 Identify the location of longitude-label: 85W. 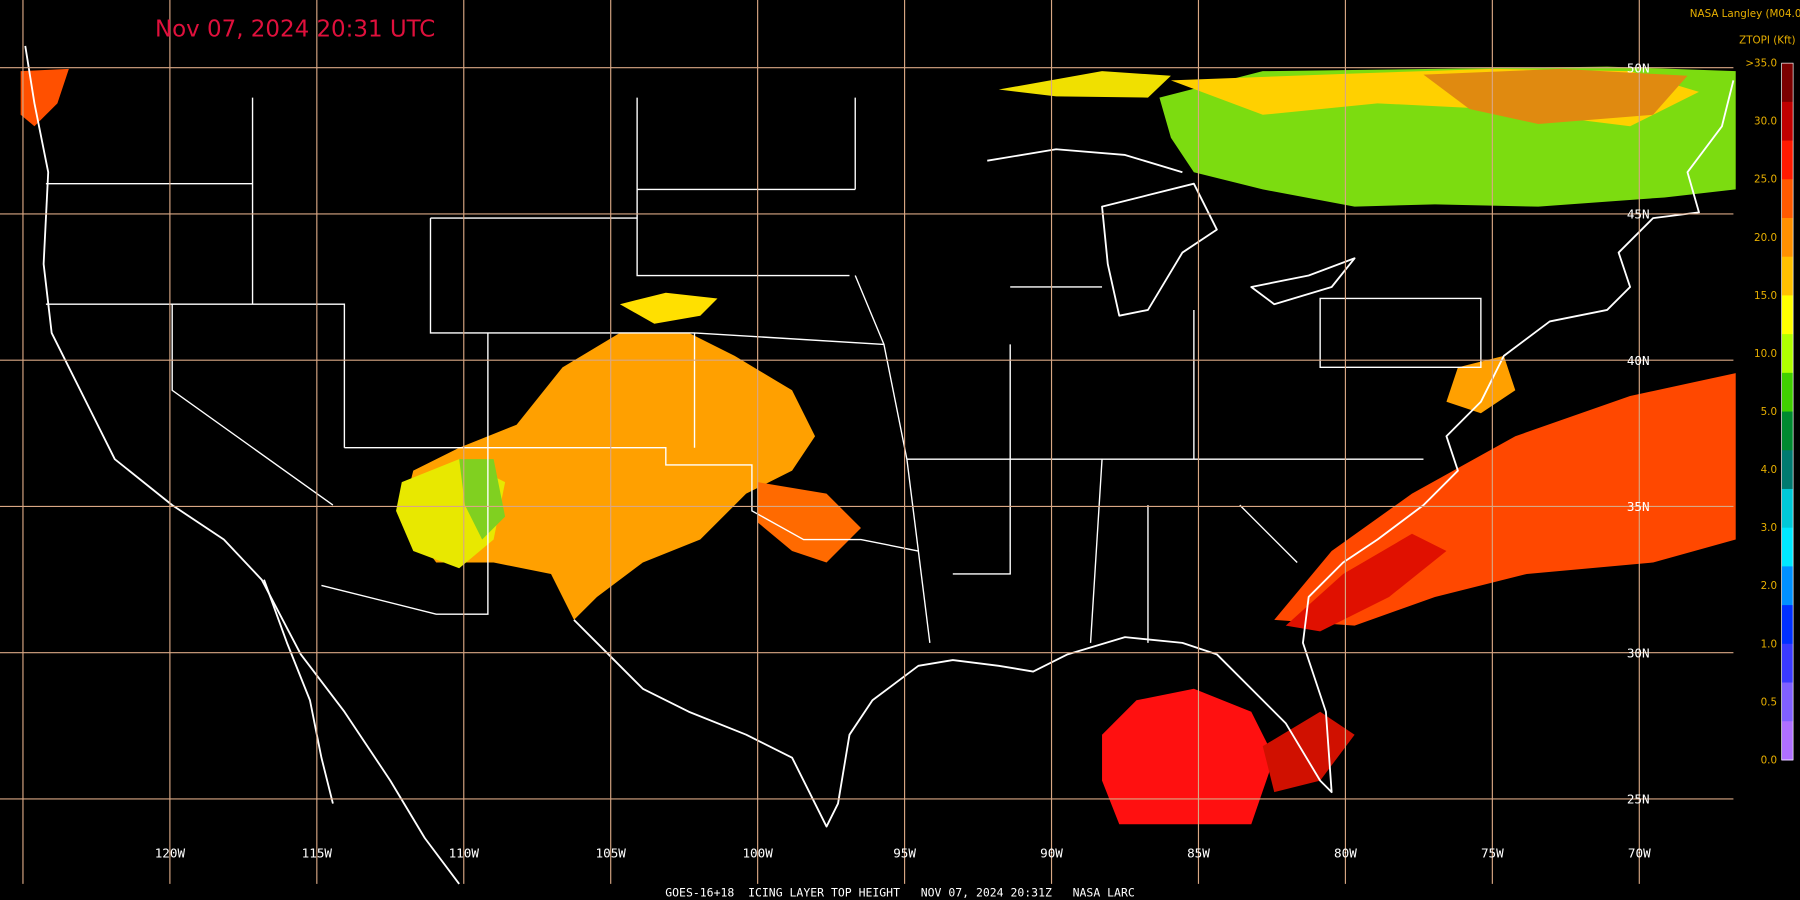
(1198, 853).